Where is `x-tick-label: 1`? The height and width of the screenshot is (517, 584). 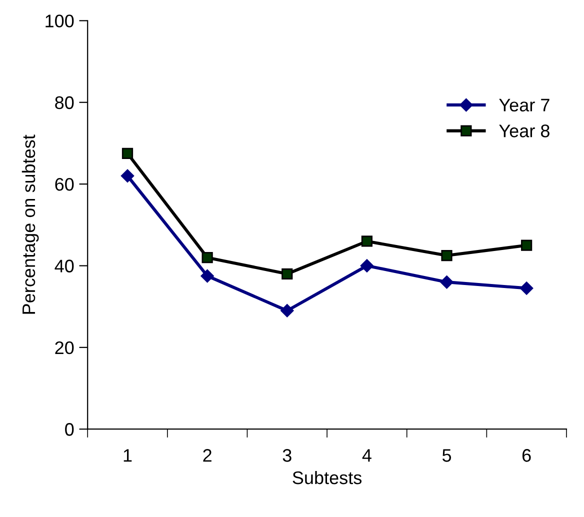 x-tick-label: 1 is located at coordinates (128, 455).